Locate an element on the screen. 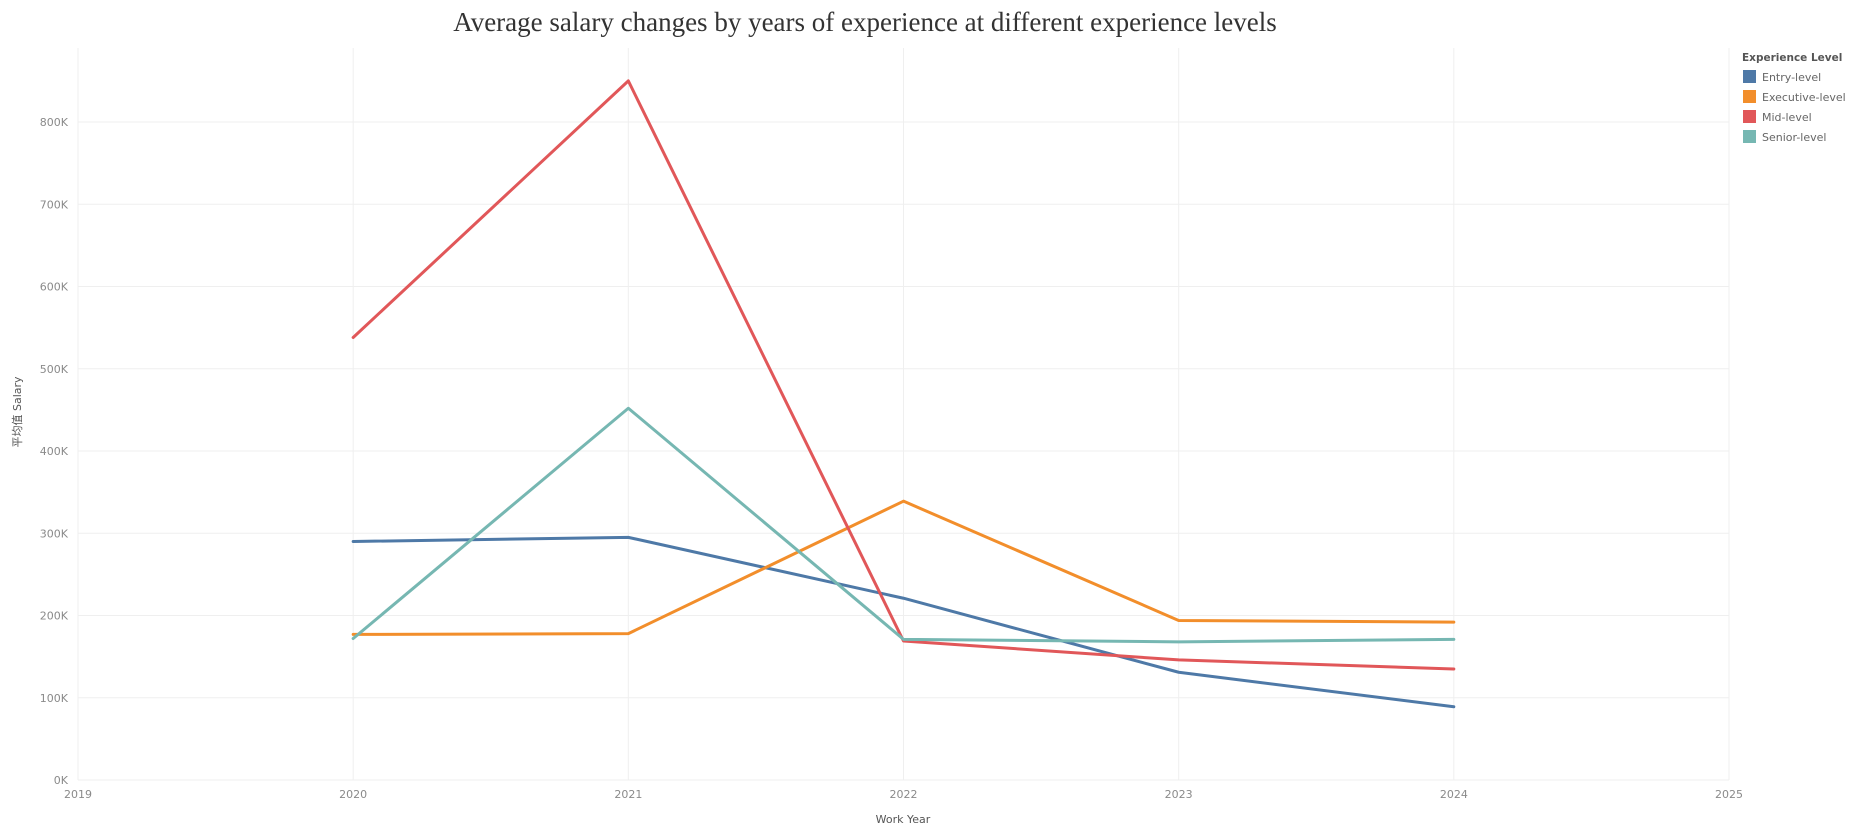 This screenshot has height=827, width=1859. y-axis-ticks: 0K 100K 200K 300K 400K 500K 600K 700K 800K is located at coordinates (54, 451).